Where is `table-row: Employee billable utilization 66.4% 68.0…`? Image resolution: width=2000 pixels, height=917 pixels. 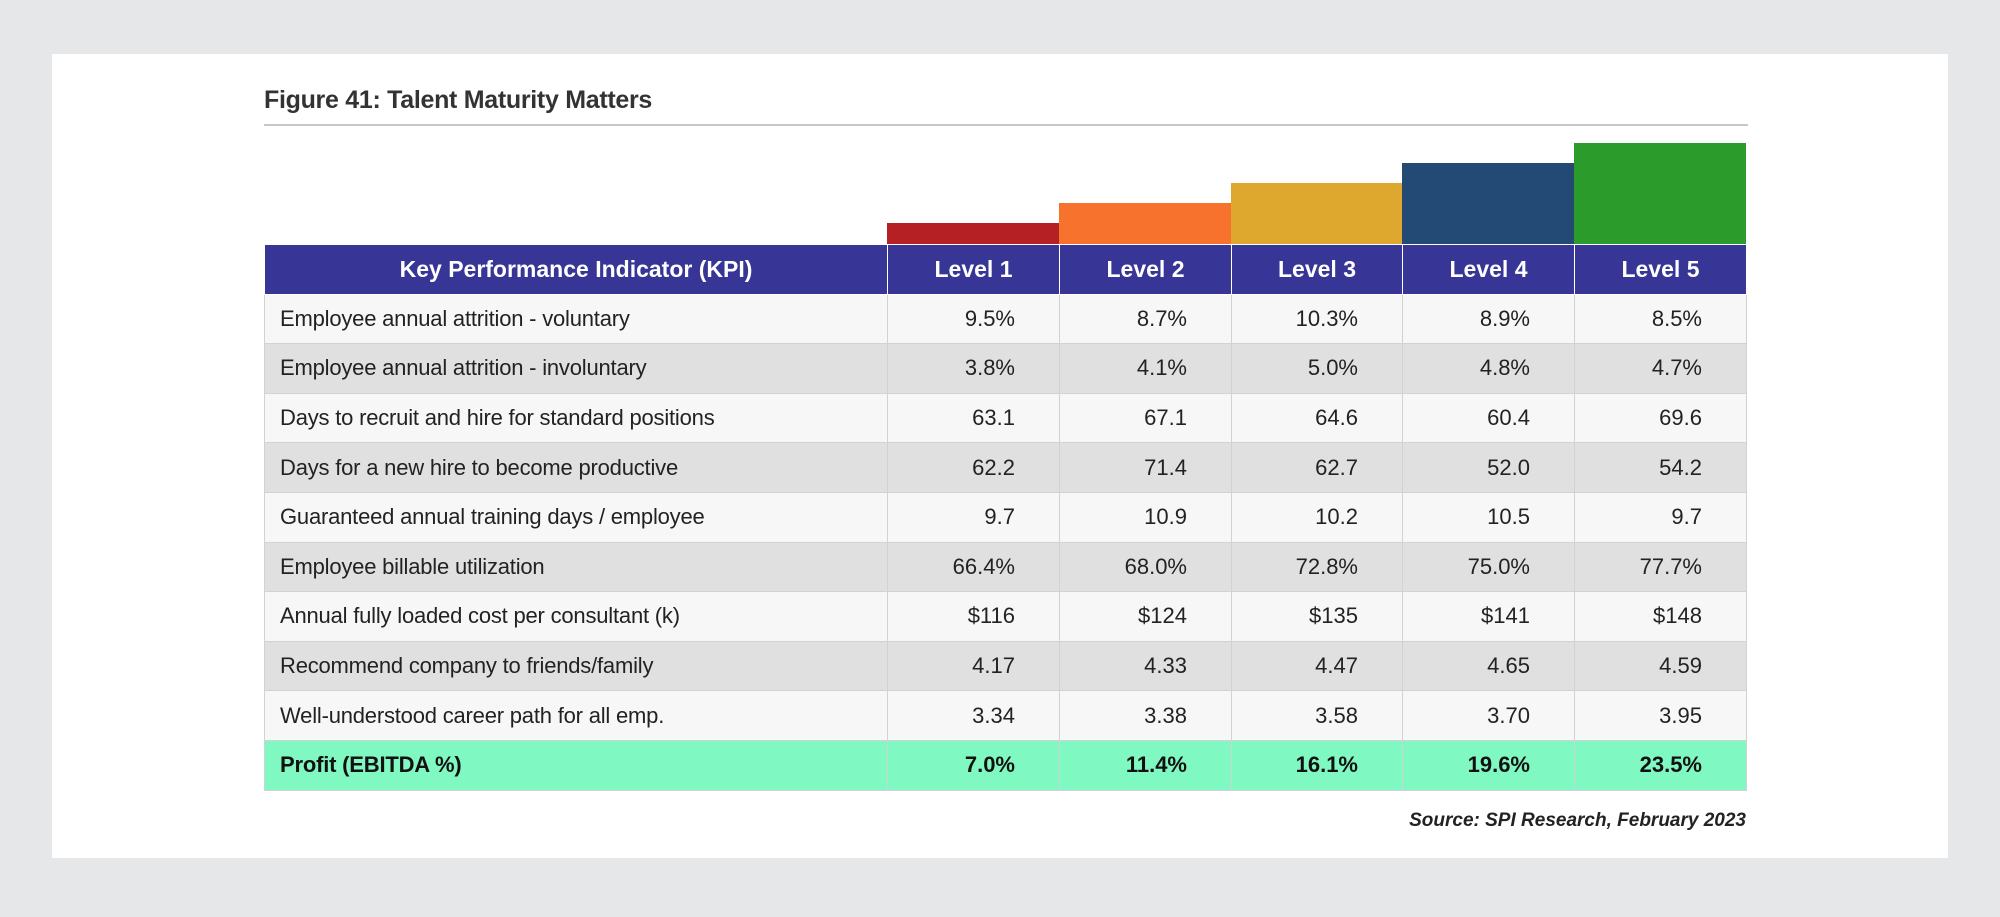
table-row: Employee billable utilization 66.4% 68.0… is located at coordinates (1005, 567).